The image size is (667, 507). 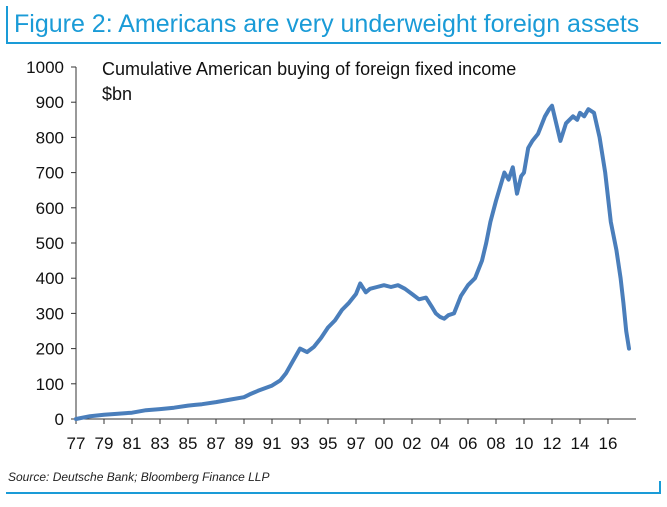 What do you see at coordinates (342, 436) in the screenshot?
I see `x-axis: 77 79 81 83 85 87 89 91 93 95 97 00 02 04 06 08 10 12 14 16` at bounding box center [342, 436].